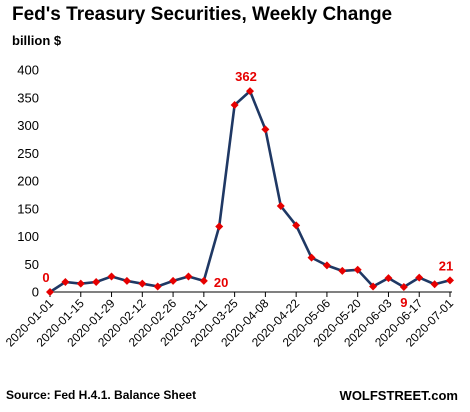 This screenshot has height=412, width=470. Describe the element at coordinates (202, 14) in the screenshot. I see `chart-title: Fed's Treasury Securities, Weekly Change` at that location.